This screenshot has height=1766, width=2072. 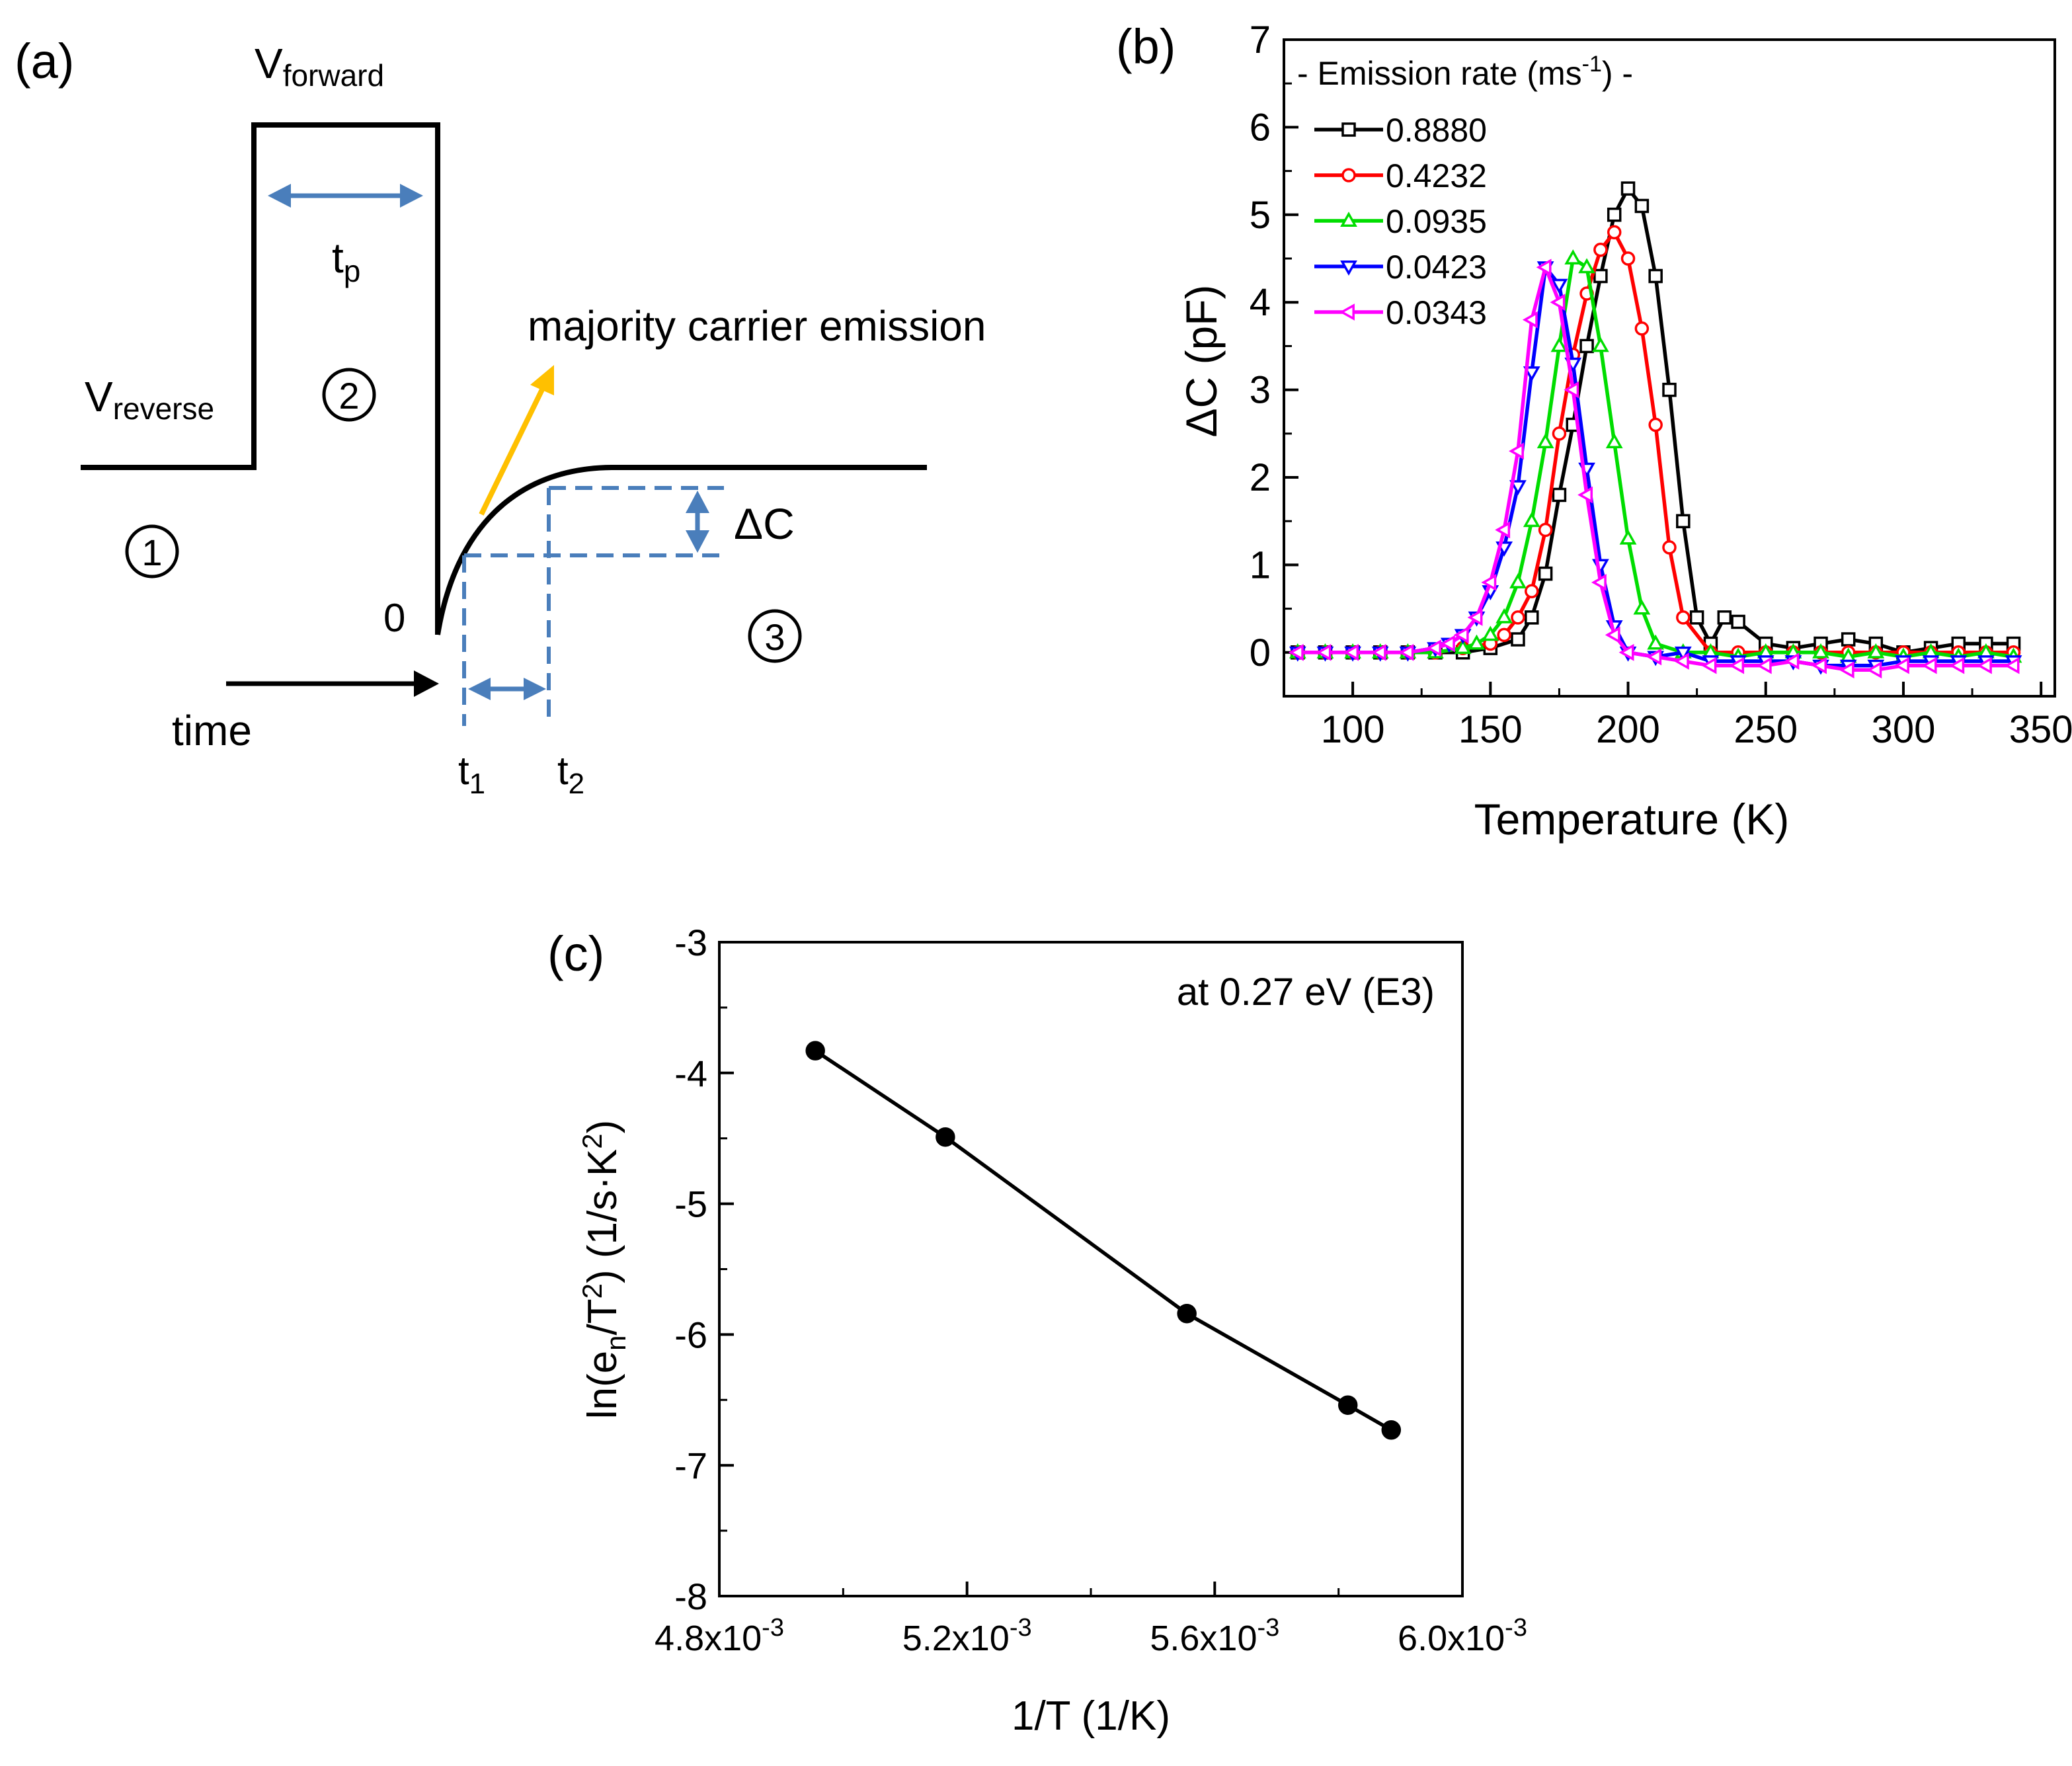 I want to click on circle-1-marker: 1, so click(x=152, y=551).